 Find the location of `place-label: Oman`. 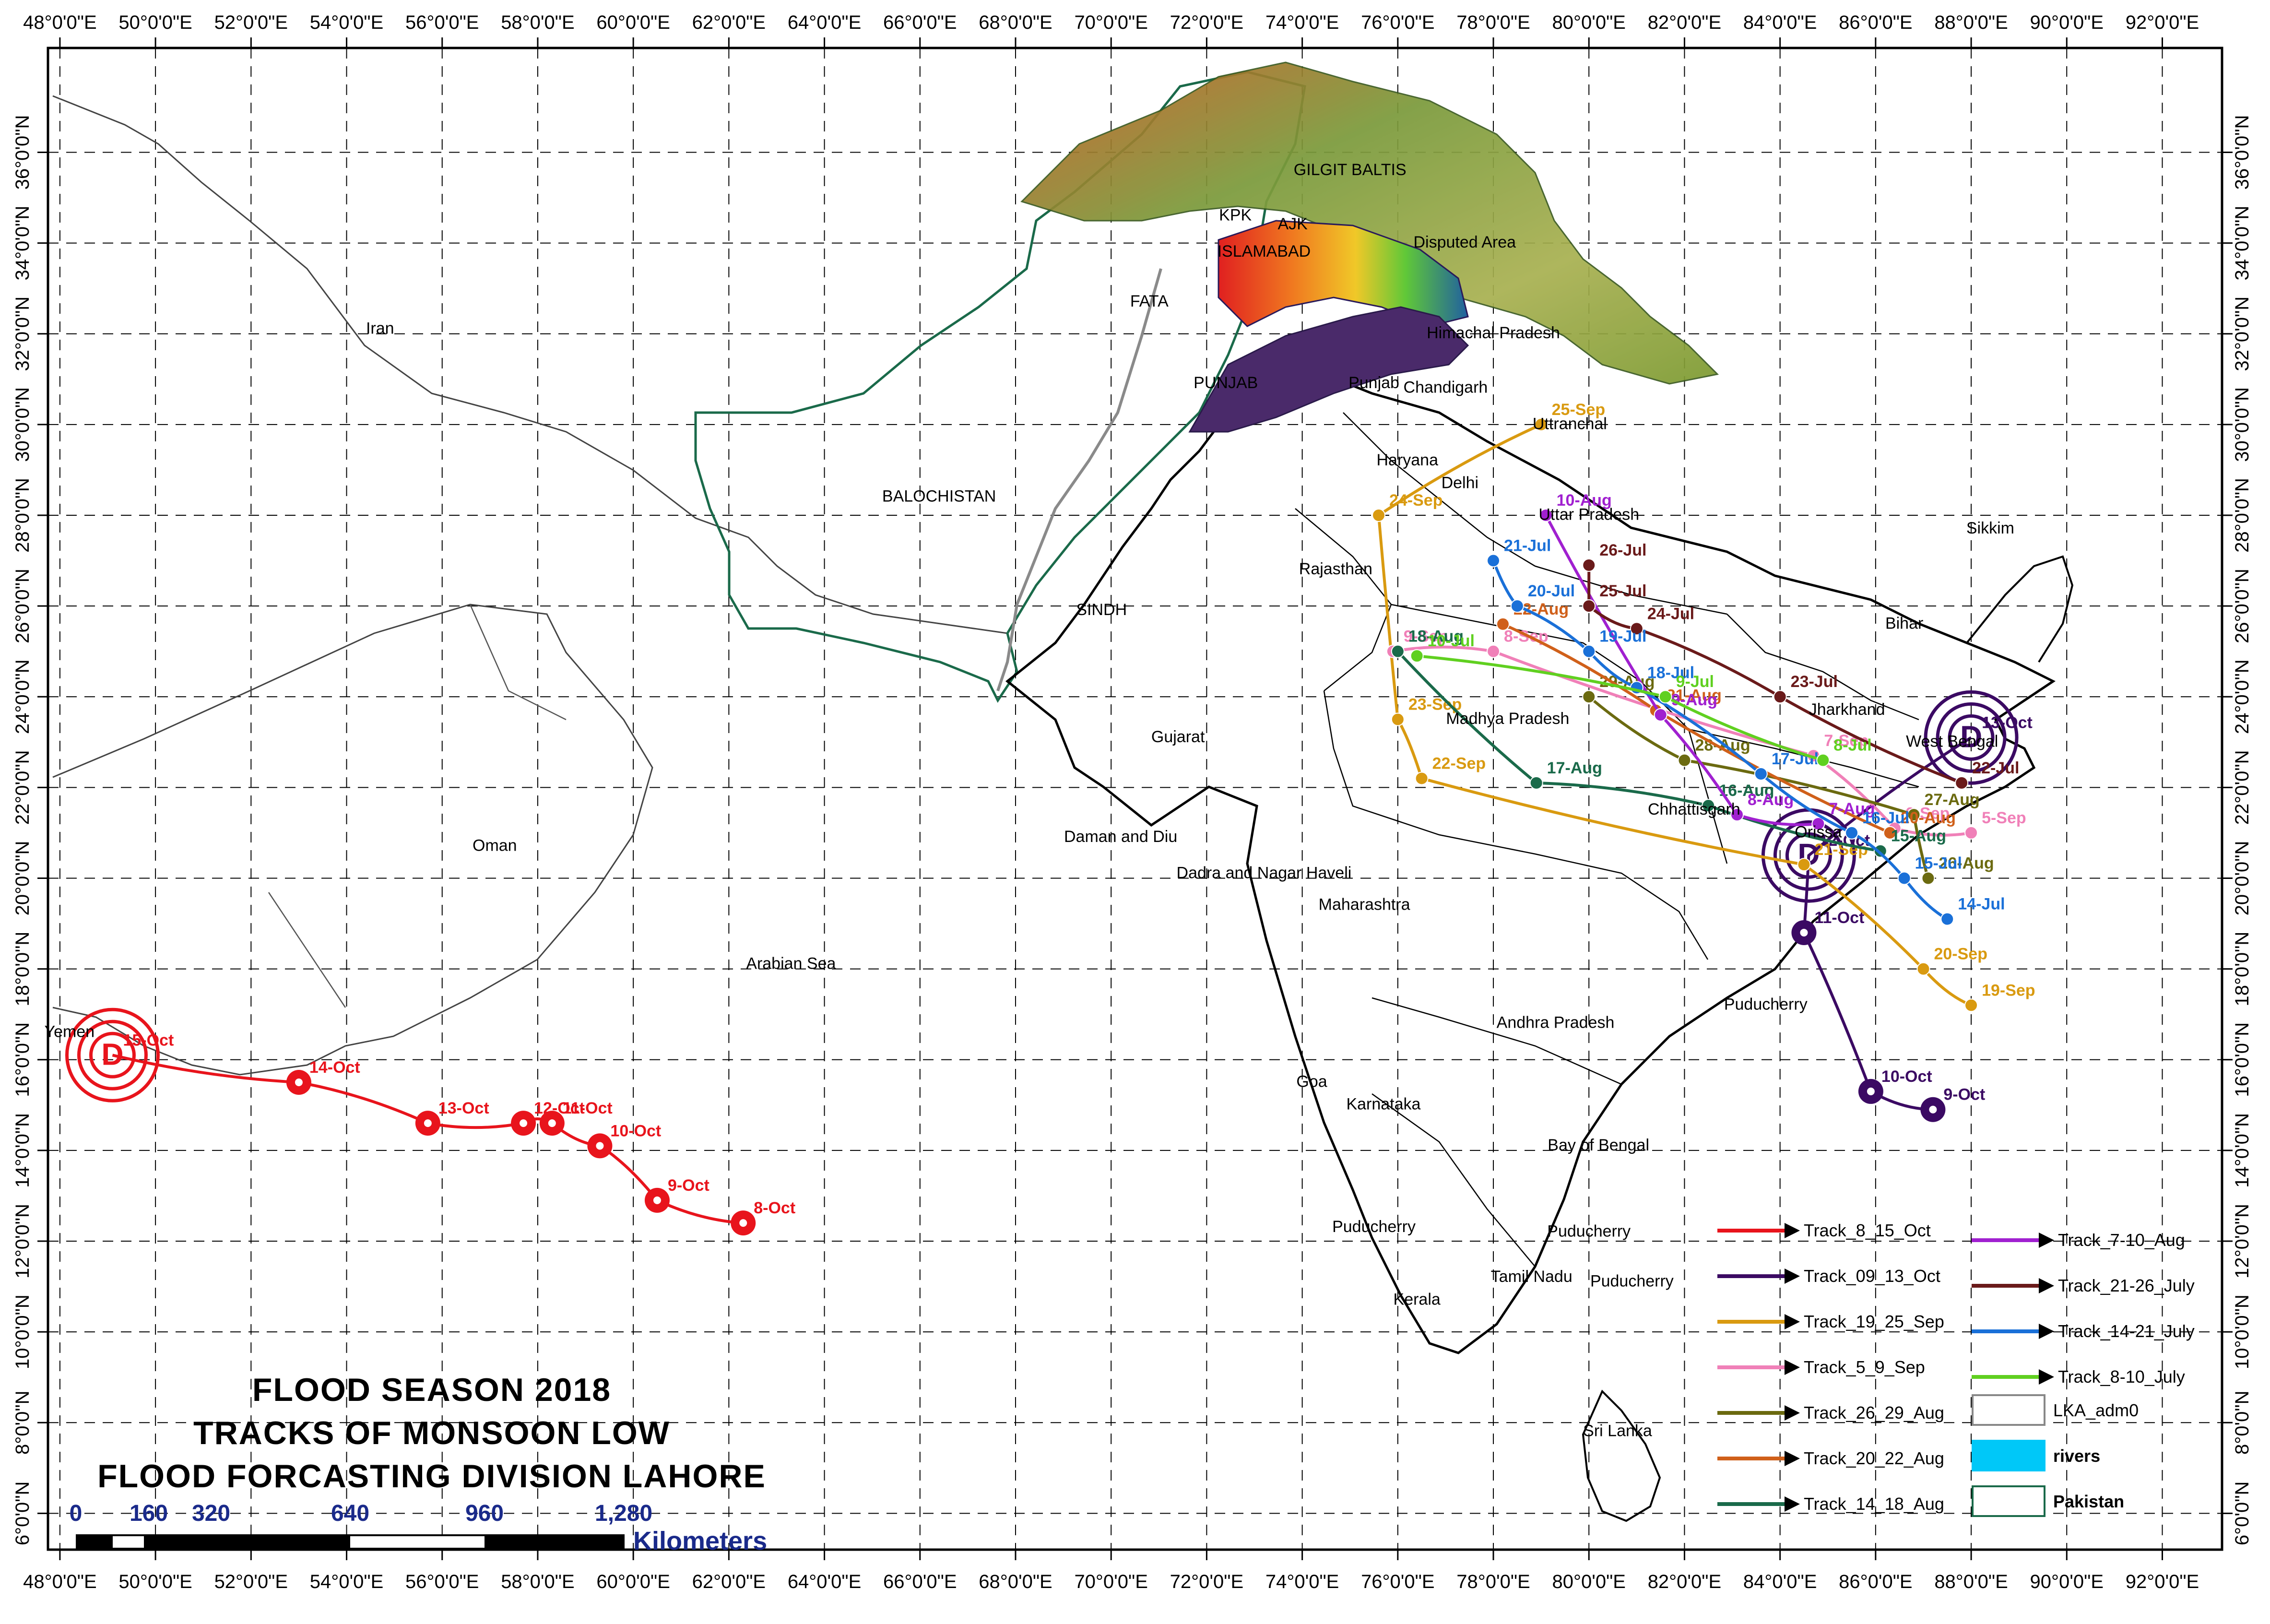

place-label: Oman is located at coordinates (495, 846).